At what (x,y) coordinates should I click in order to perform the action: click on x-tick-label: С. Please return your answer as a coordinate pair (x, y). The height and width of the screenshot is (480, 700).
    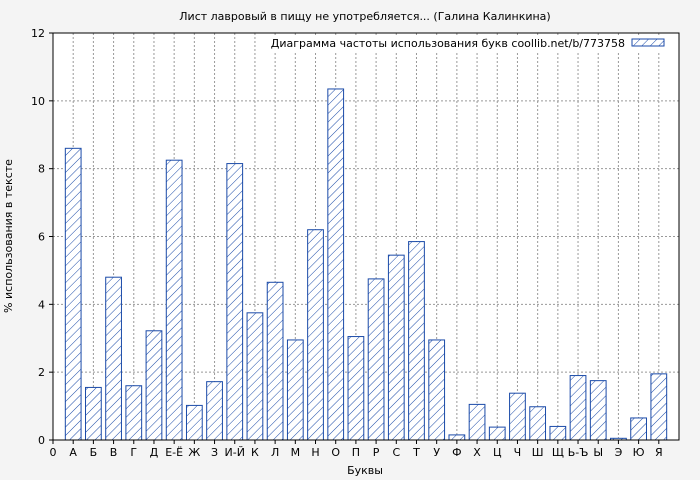
    Looking at the image, I should click on (396, 452).